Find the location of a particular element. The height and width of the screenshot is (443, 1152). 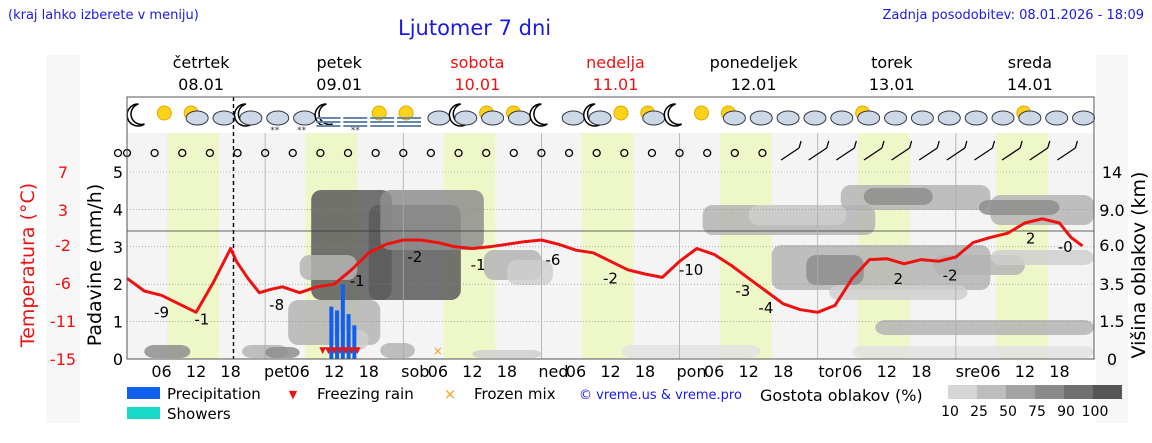

legend-showers-swatch is located at coordinates (143, 413).